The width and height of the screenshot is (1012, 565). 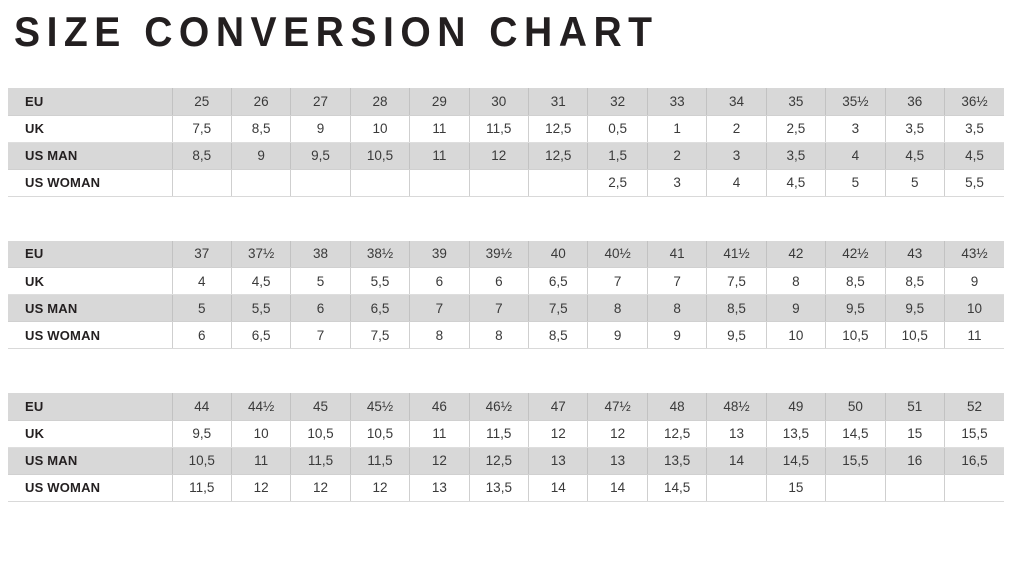 I want to click on table-row: US WOMAN 6 6,5 7 7,5 8 8 8,5 9 9 9,5 10 10,5 10,5 11, so click(x=506, y=335).